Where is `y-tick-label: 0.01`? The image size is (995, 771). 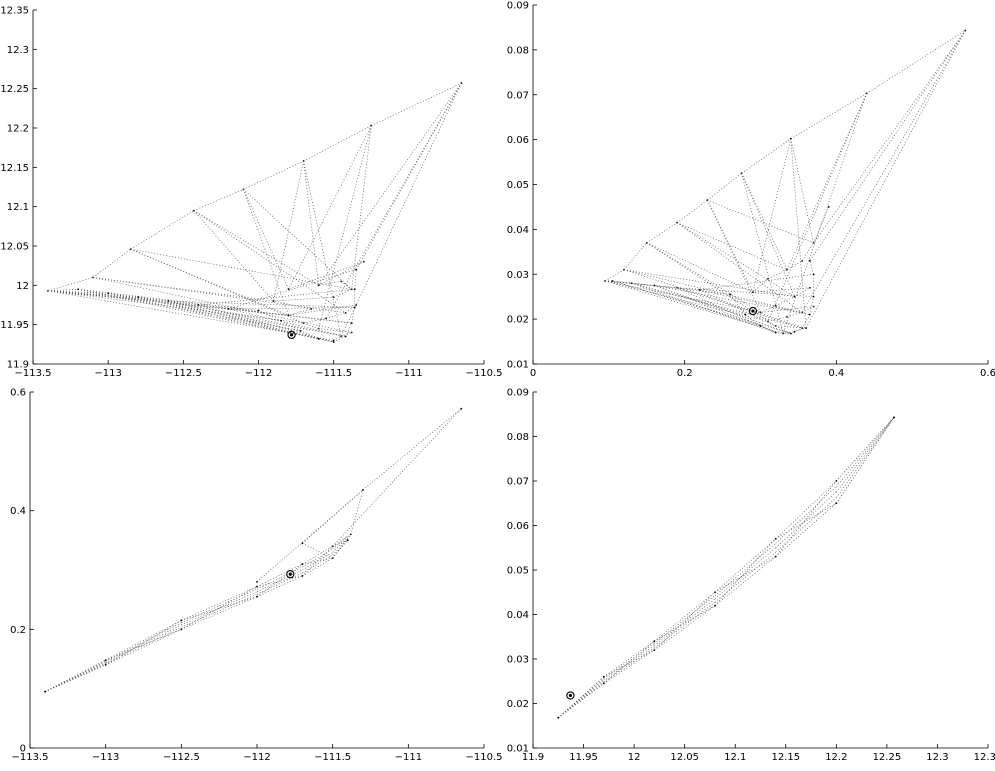 y-tick-label: 0.01 is located at coordinates (518, 365).